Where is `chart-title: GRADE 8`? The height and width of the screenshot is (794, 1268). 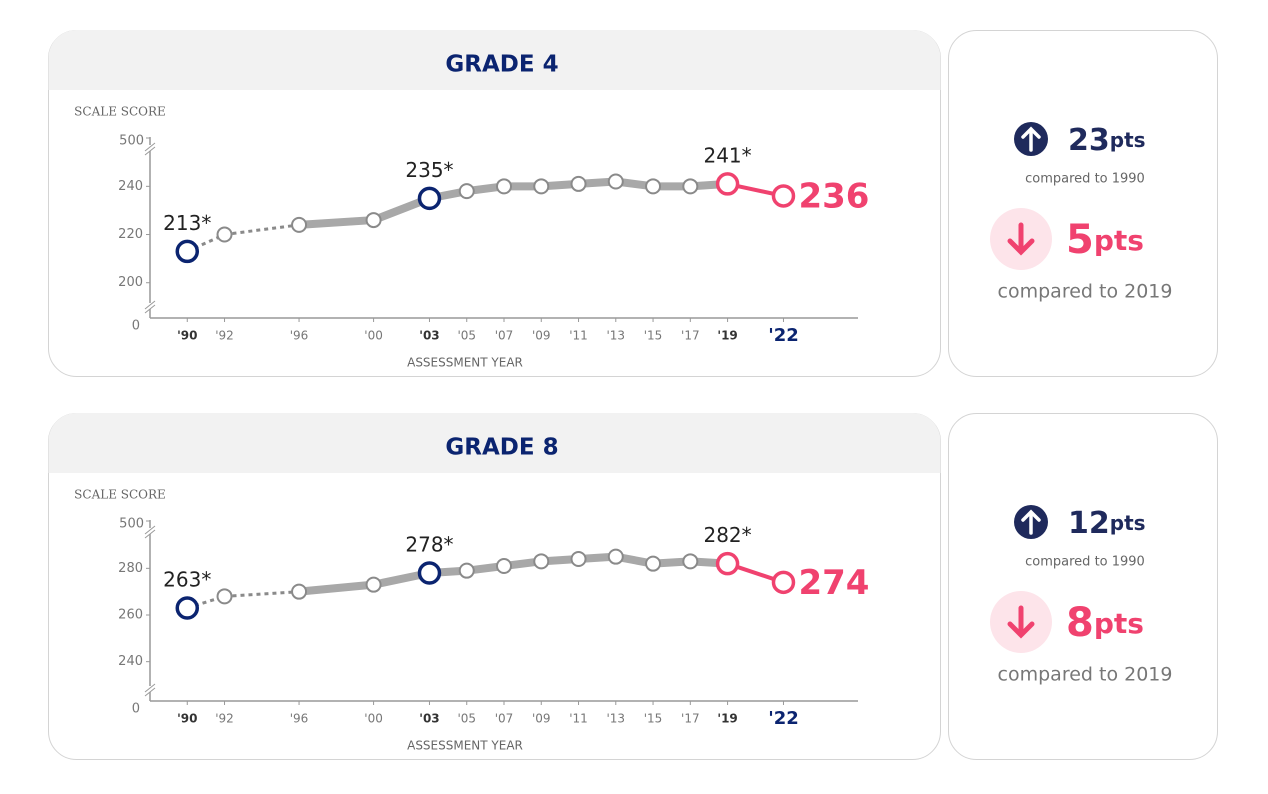 chart-title: GRADE 8 is located at coordinates (501, 448).